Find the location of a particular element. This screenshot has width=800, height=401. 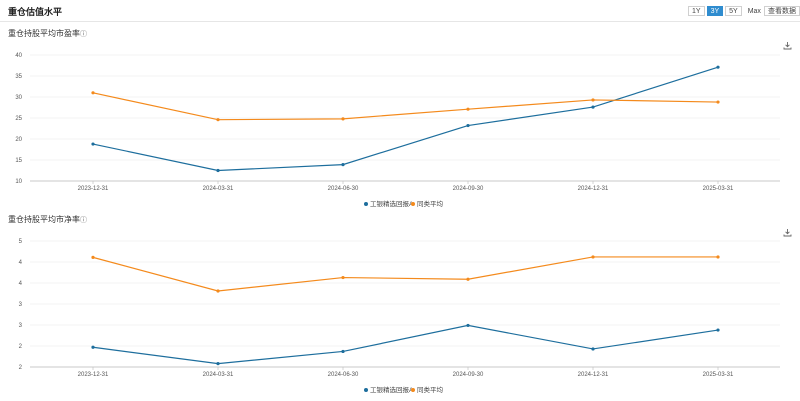

panel-title-pb-text: 重仓持股平均市净率 is located at coordinates (44, 219).